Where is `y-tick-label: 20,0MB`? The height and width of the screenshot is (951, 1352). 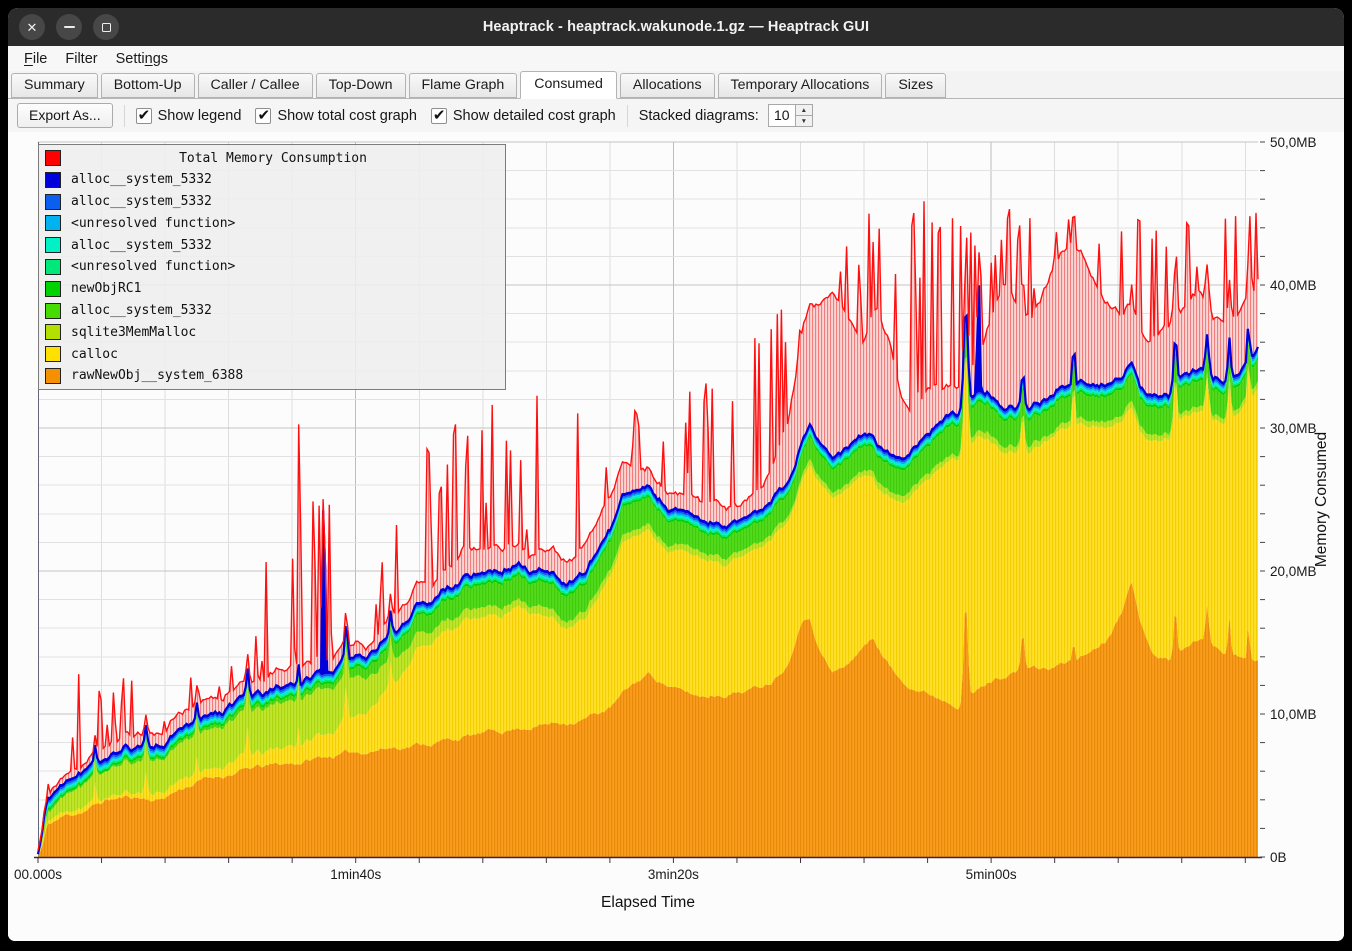 y-tick-label: 20,0MB is located at coordinates (1293, 571).